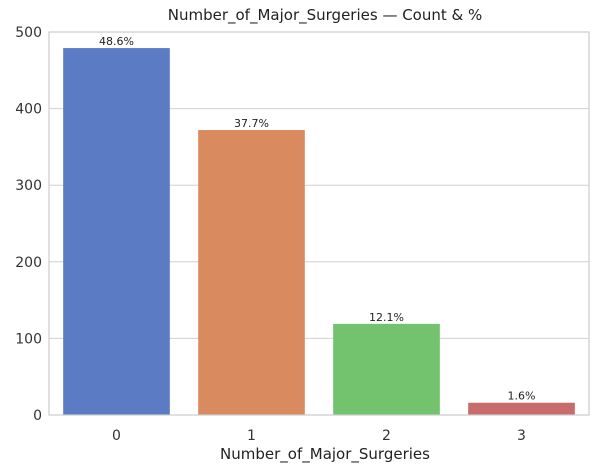 Image resolution: width=601 pixels, height=473 pixels. Describe the element at coordinates (28, 339) in the screenshot. I see `y-tick-label: 100` at that location.